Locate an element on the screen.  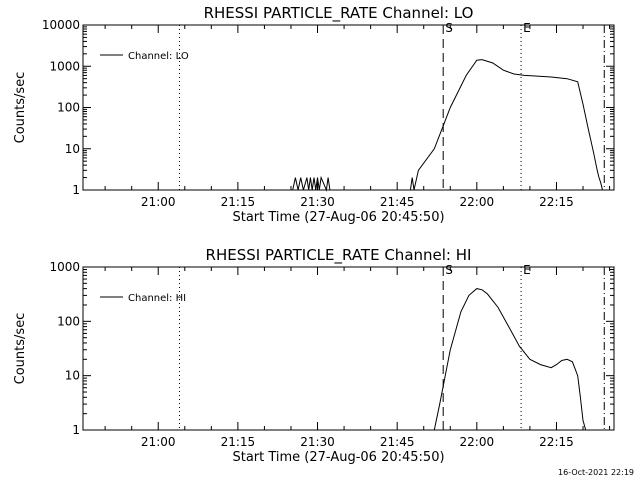
y-tick-label: 10000 is located at coordinates (61, 25).